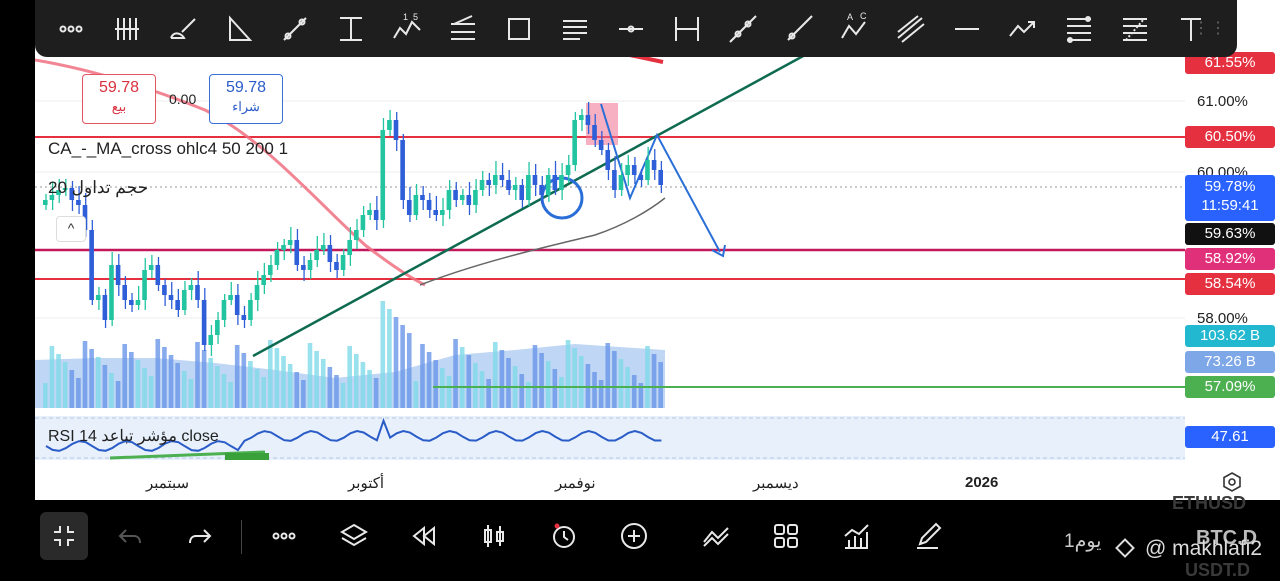 The image size is (1280, 581). I want to click on projection-arrowhead, so click(718, 251).